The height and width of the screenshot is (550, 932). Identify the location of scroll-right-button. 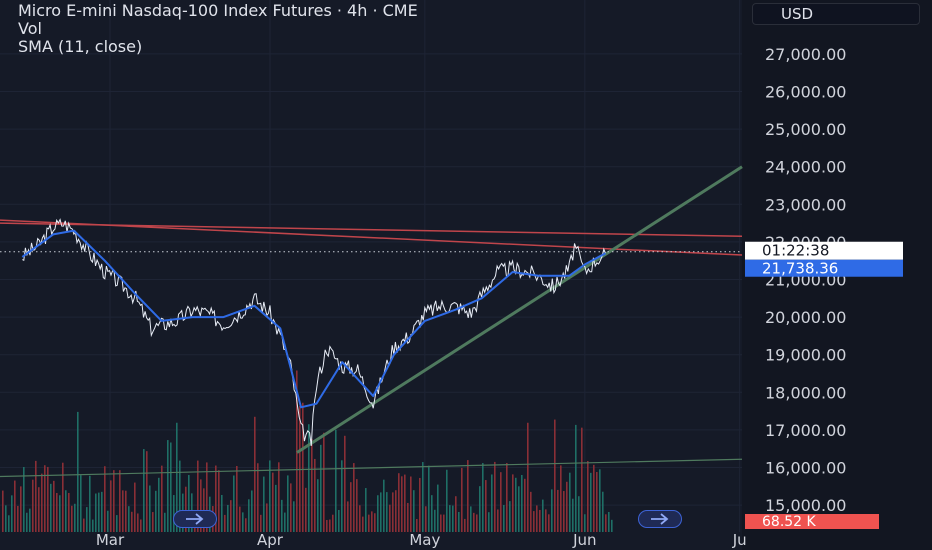
(660, 519).